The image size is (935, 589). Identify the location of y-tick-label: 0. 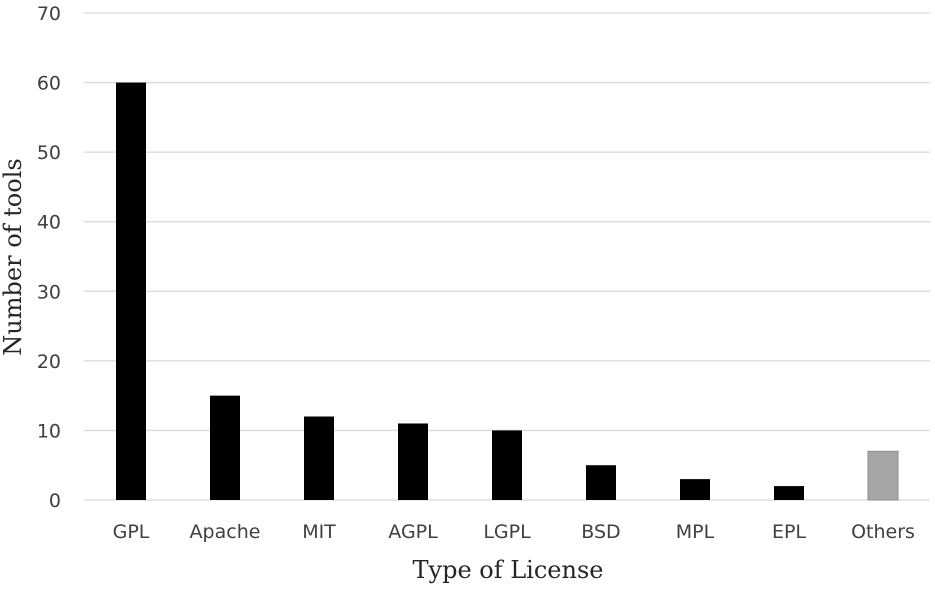
(55, 501).